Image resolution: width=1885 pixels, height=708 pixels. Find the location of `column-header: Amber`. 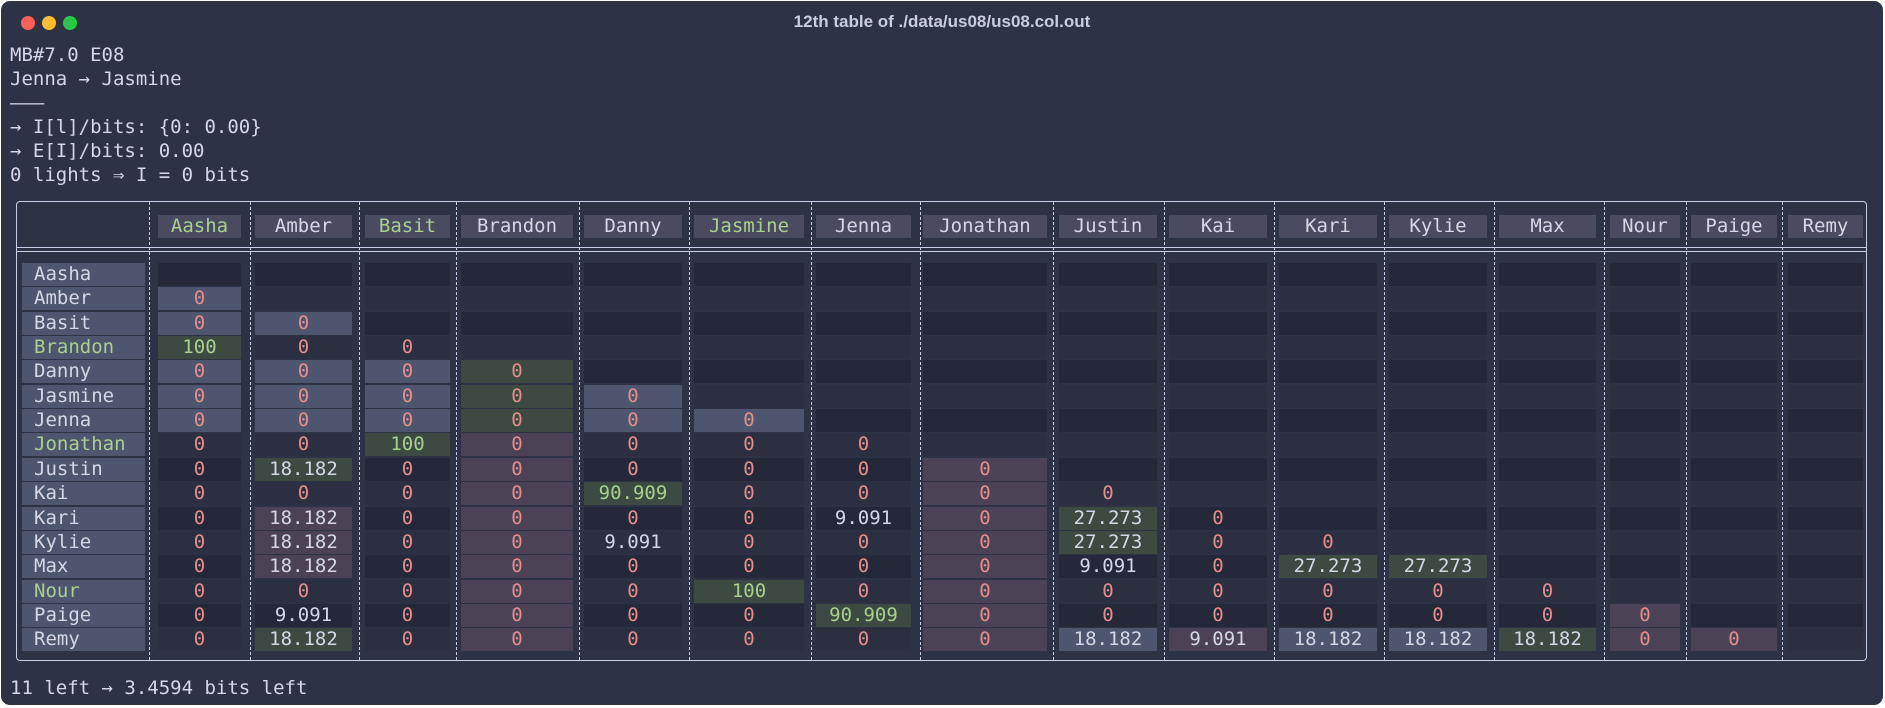

column-header: Amber is located at coordinates (303, 226).